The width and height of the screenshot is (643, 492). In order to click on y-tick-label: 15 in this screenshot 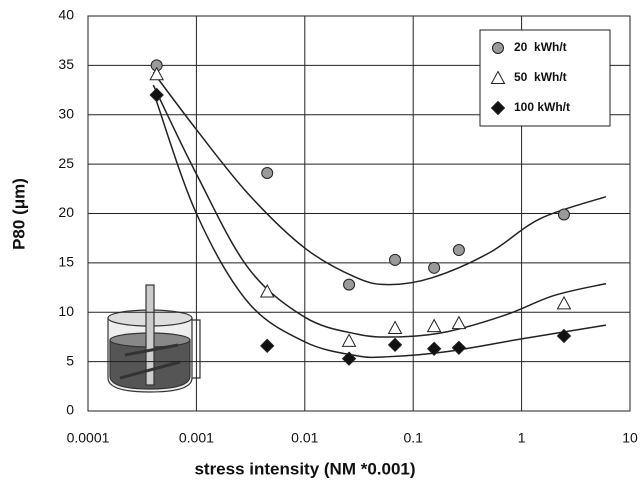, I will do `click(66, 262)`.